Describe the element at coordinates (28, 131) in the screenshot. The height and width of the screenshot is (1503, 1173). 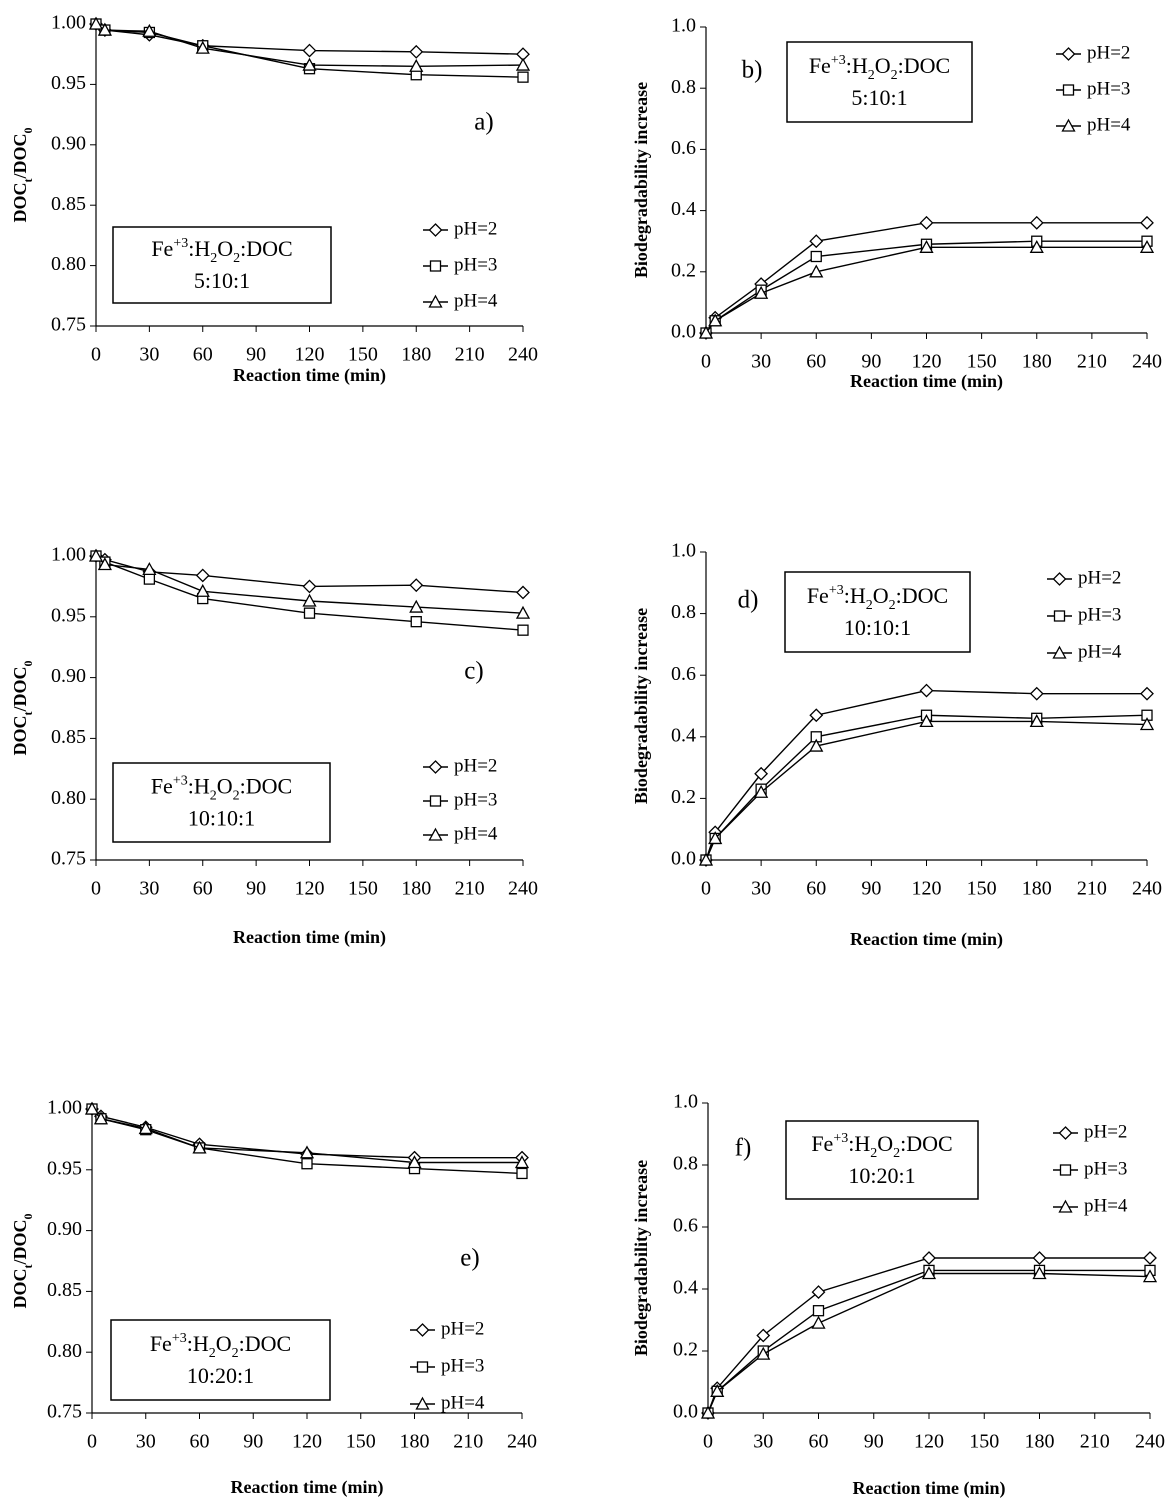
I see `script-text: 0` at that location.